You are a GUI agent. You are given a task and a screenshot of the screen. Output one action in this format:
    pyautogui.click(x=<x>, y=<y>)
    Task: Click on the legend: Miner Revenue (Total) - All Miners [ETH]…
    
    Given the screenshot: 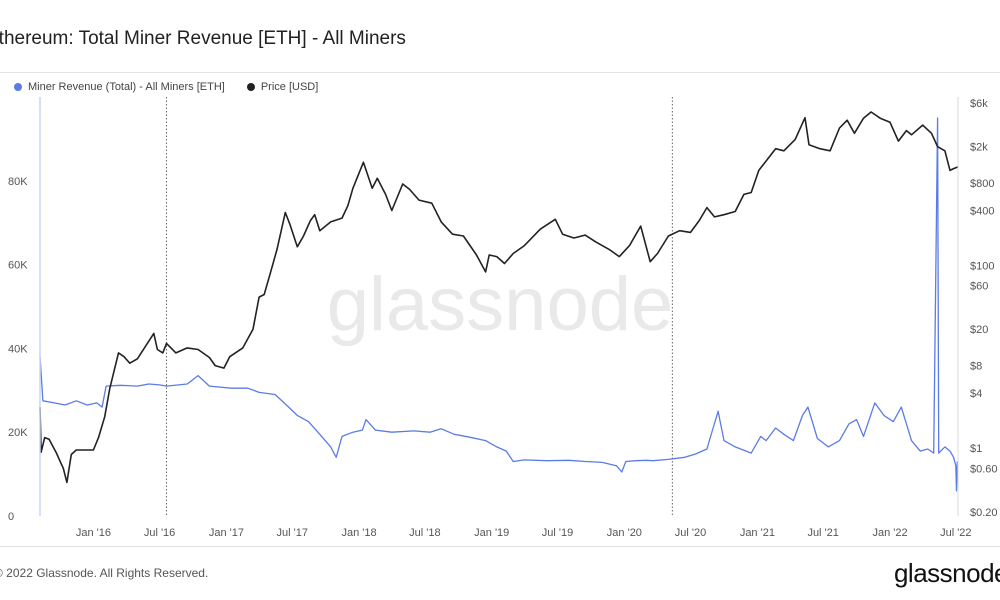 What is the action you would take?
    pyautogui.click(x=166, y=87)
    